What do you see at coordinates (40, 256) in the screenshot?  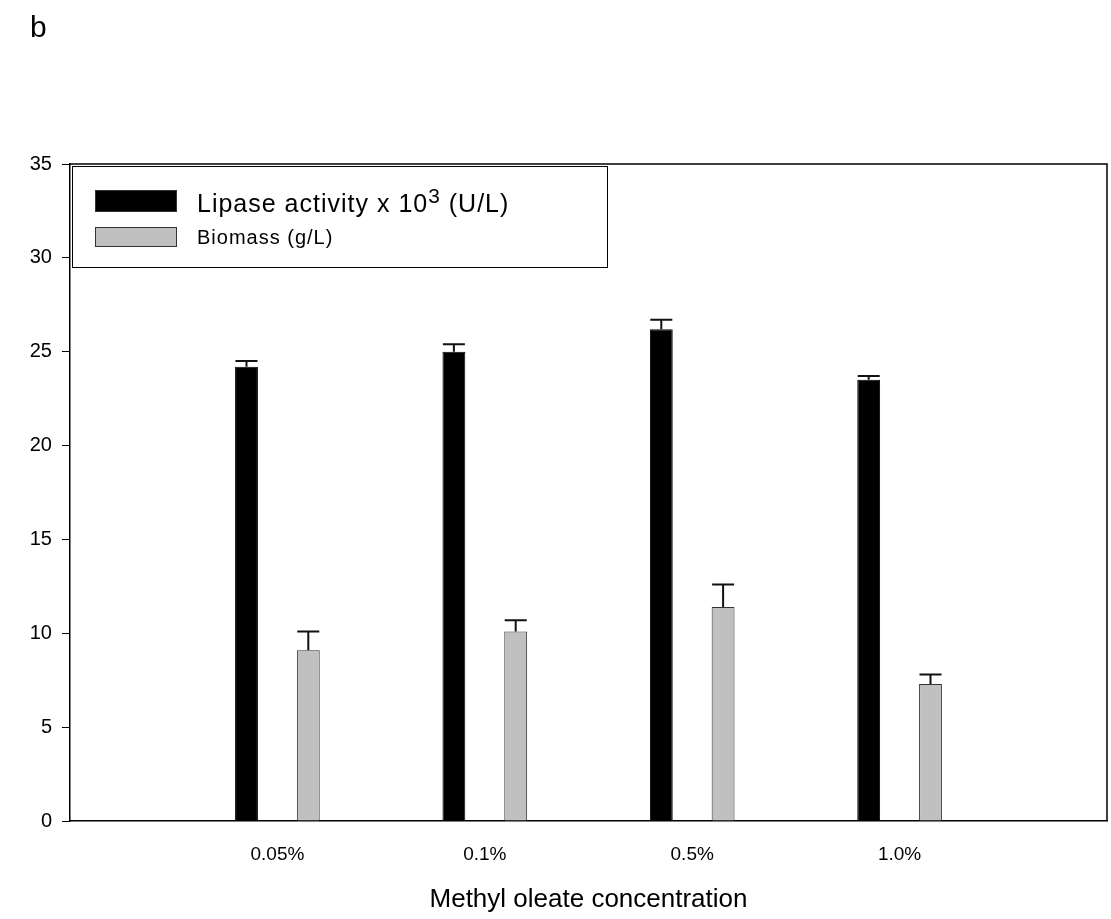 I see `y-tick-label: 30` at bounding box center [40, 256].